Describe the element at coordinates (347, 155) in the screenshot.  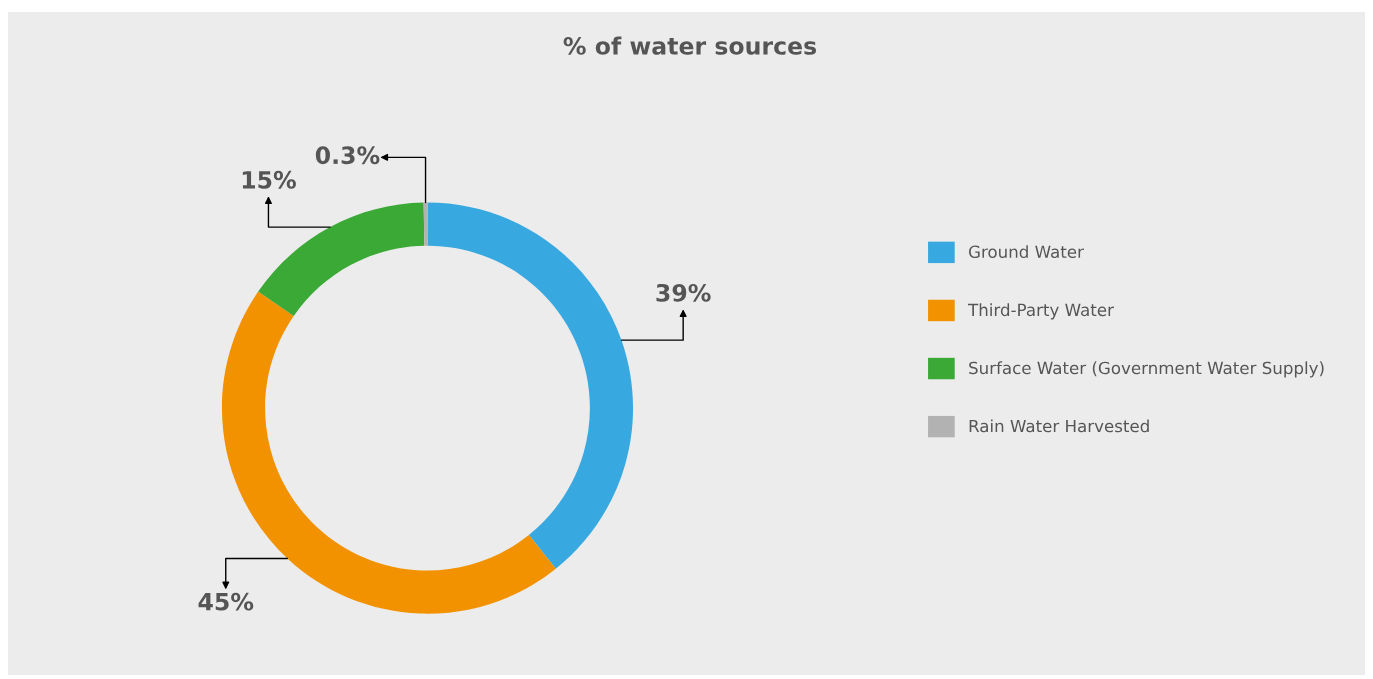
I see `data-label: 0.3%` at that location.